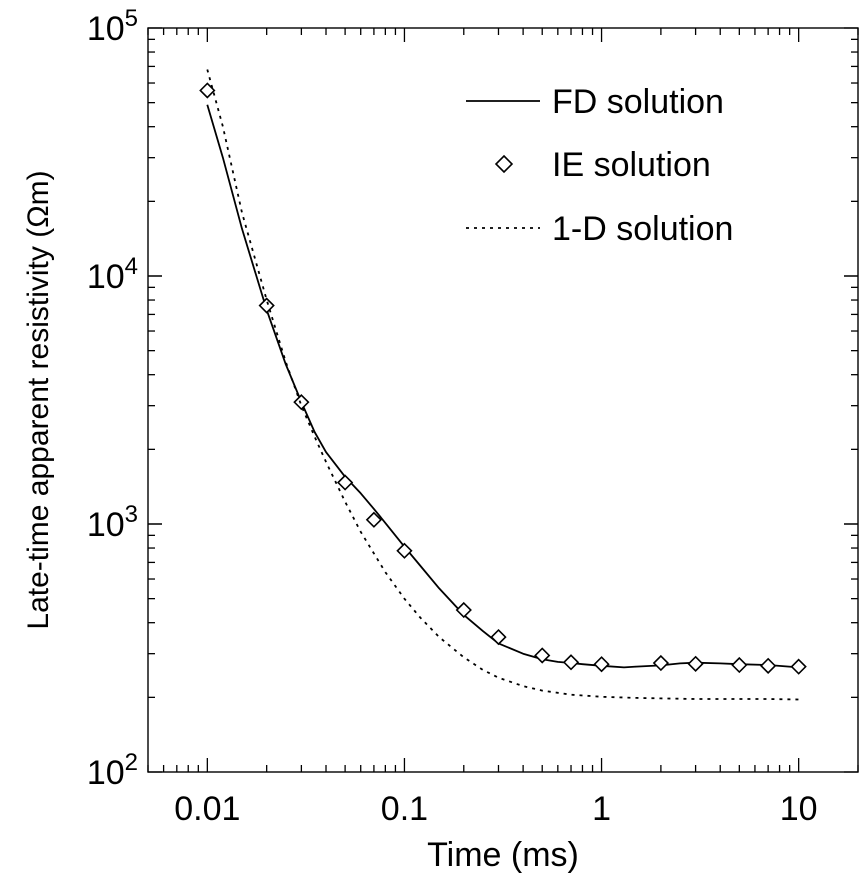  I want to click on y-tick-label: 10⁵, so click(112, 26).